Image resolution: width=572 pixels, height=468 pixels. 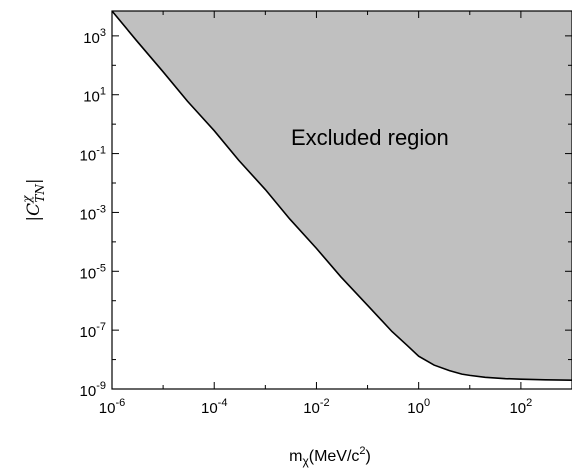 What do you see at coordinates (33, 199) in the screenshot?
I see `y-axis-label: |CχTN|` at bounding box center [33, 199].